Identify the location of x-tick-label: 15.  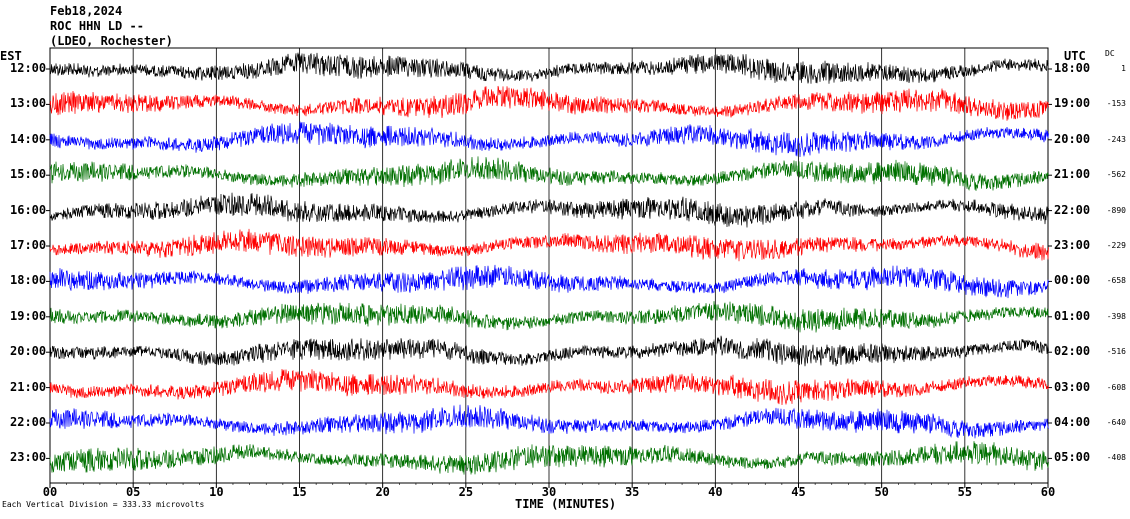
(299, 492).